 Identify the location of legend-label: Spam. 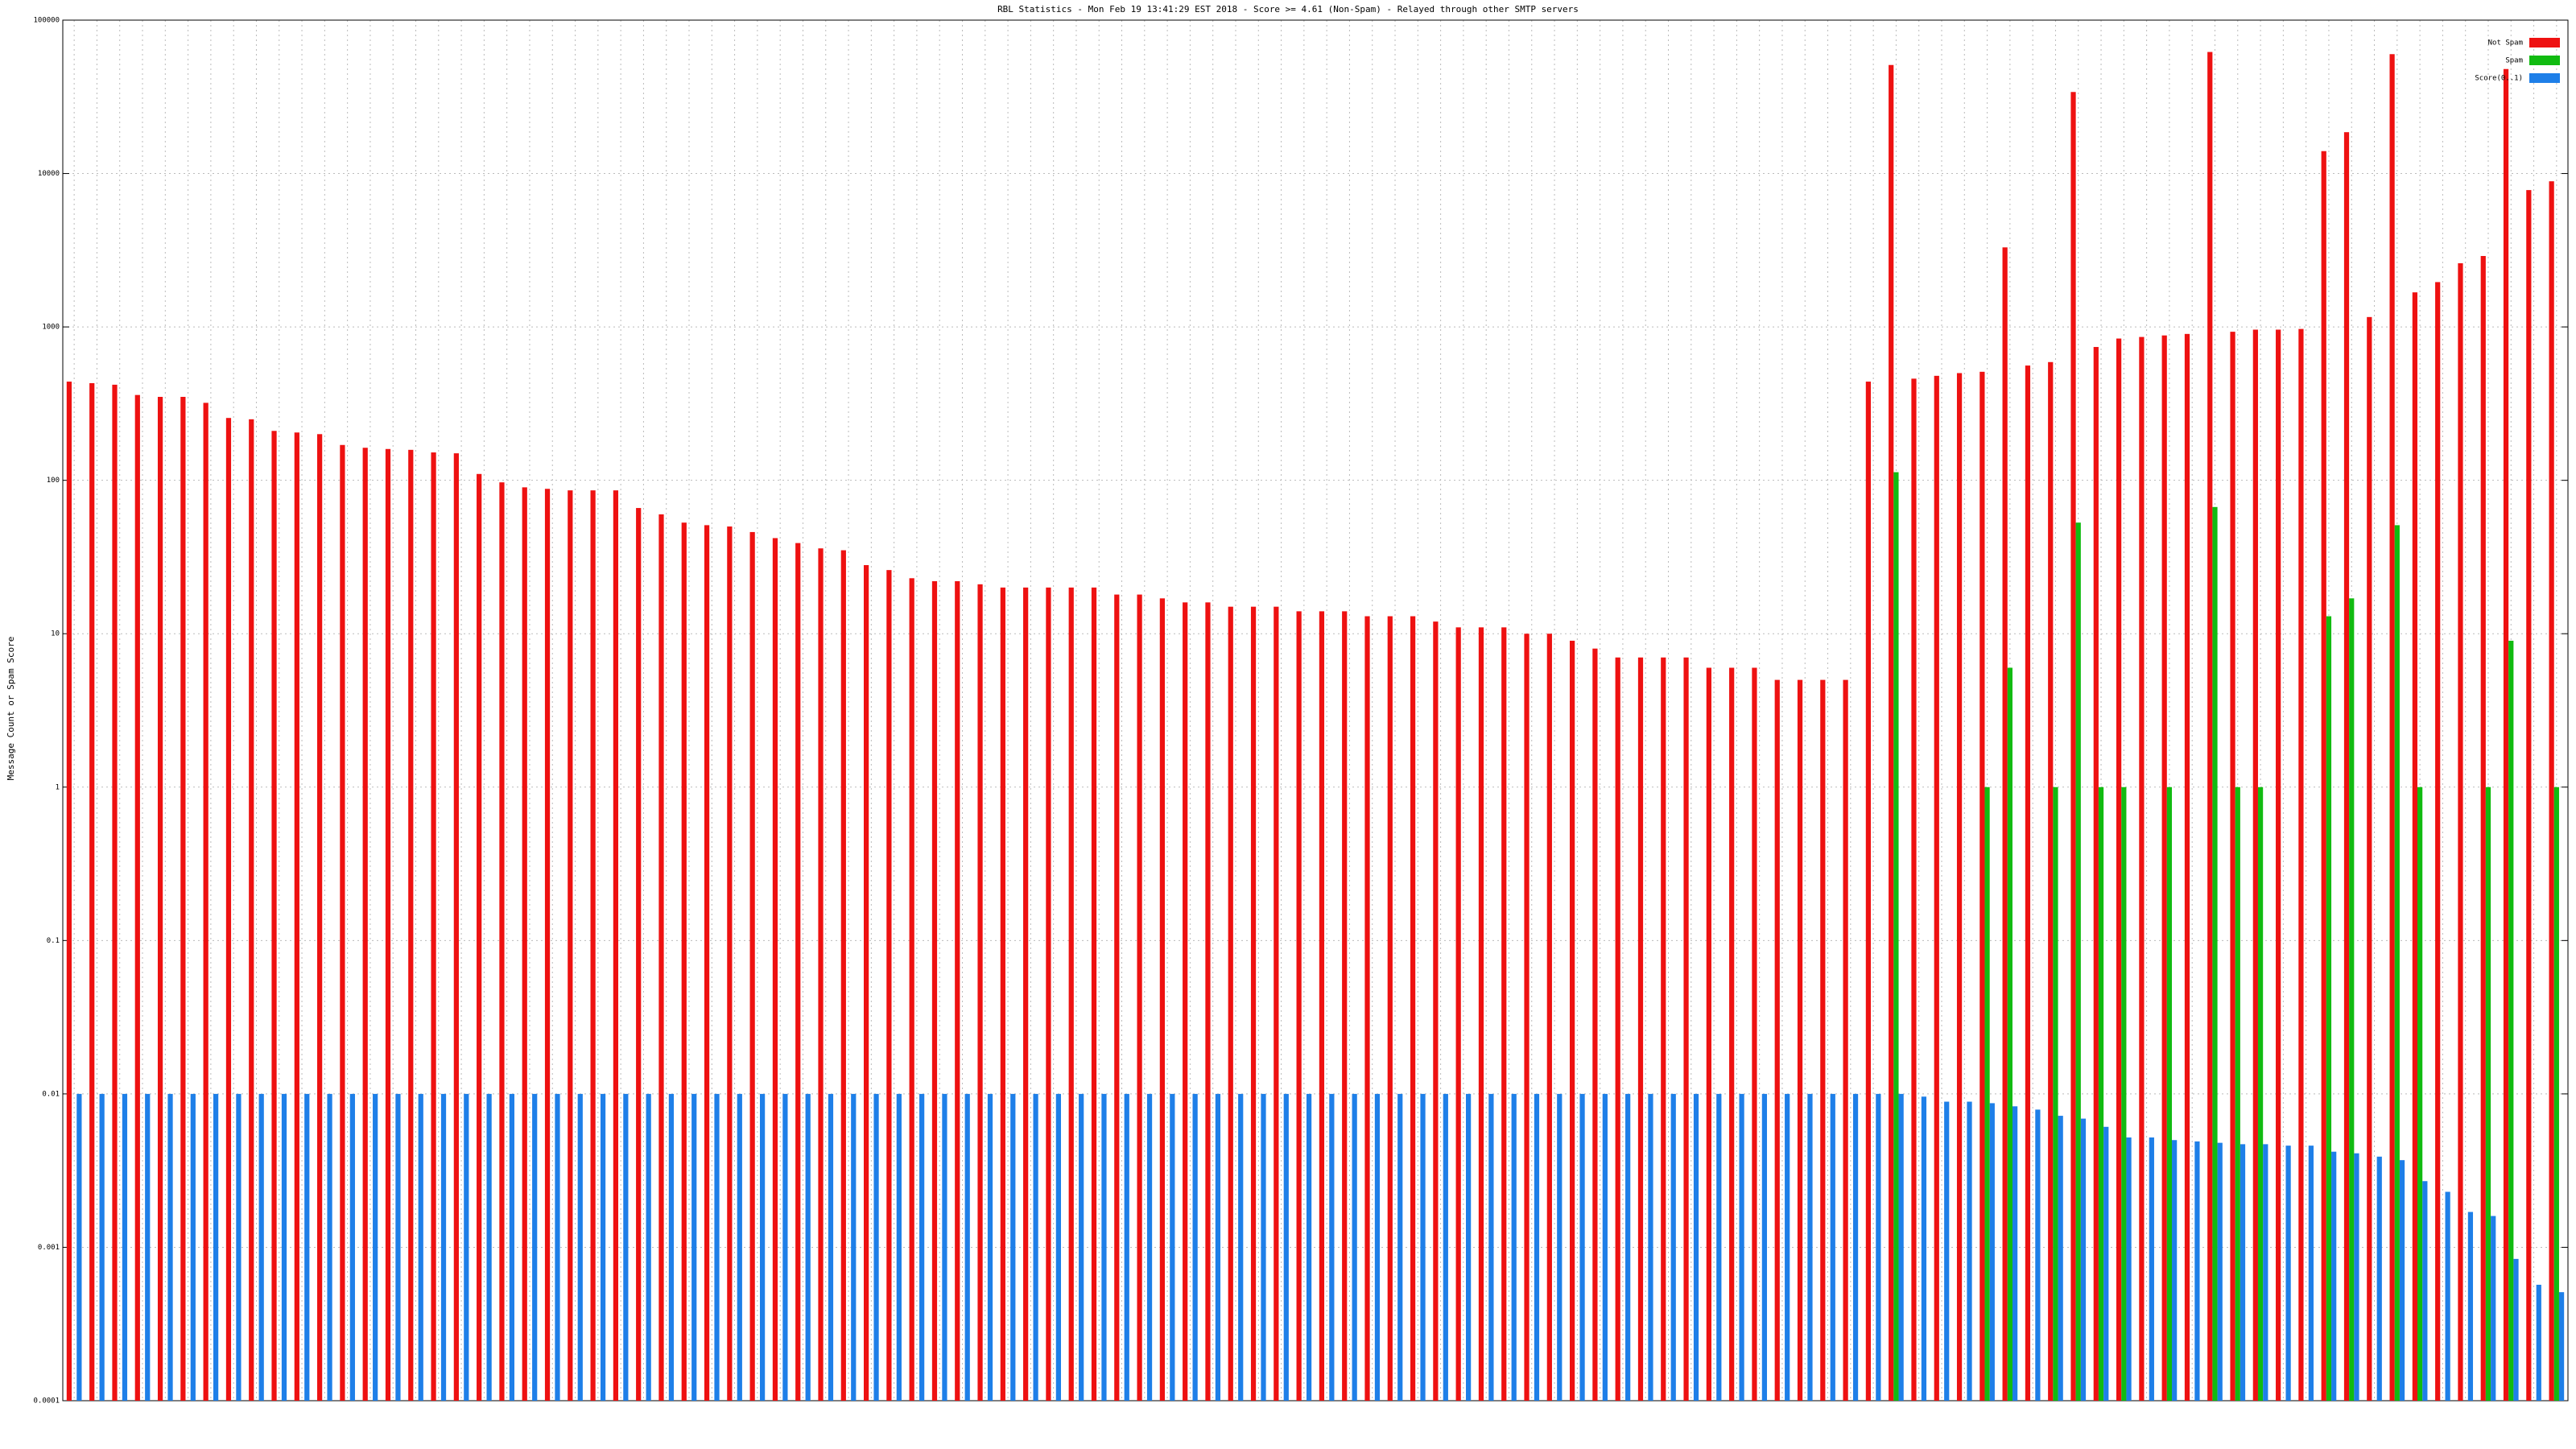
(2514, 61).